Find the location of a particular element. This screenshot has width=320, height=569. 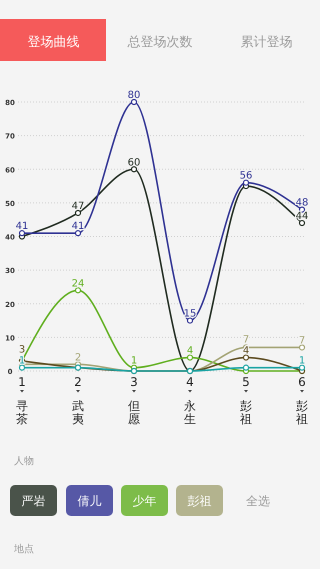

data-label: 4 is located at coordinates (190, 351).